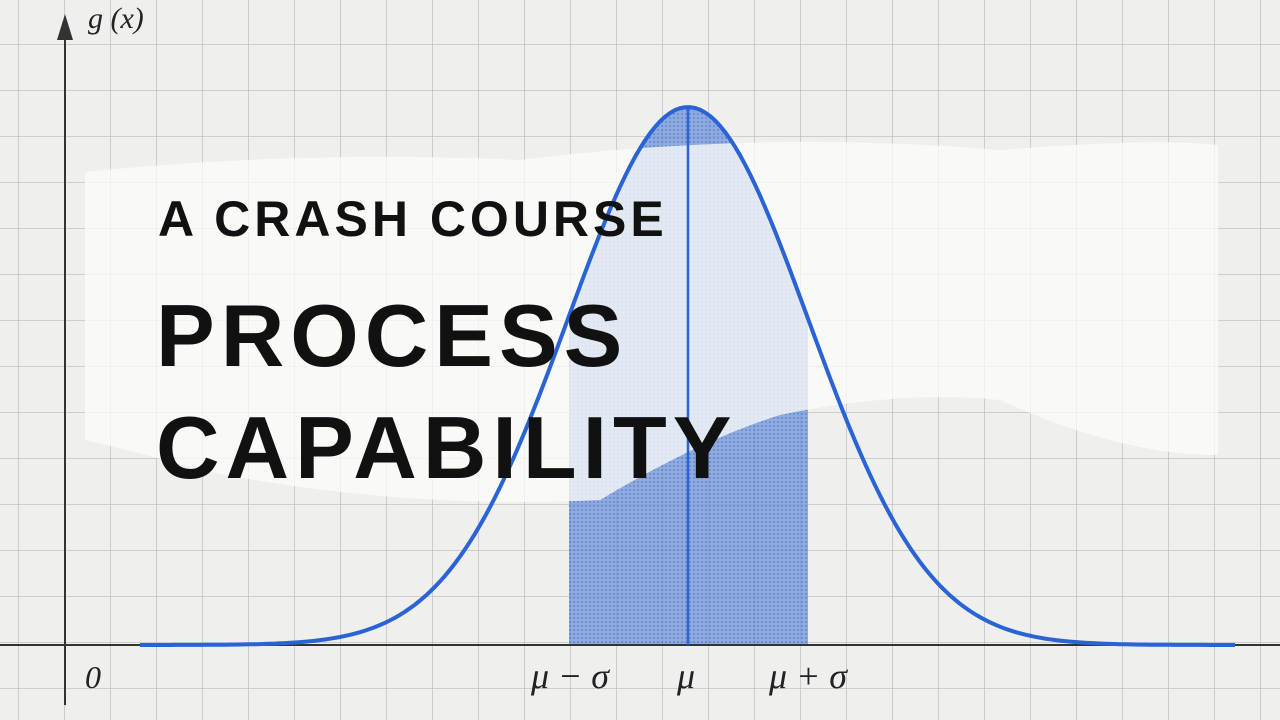 This screenshot has height=720, width=1280. I want to click on y-arrow, so click(65, 27).